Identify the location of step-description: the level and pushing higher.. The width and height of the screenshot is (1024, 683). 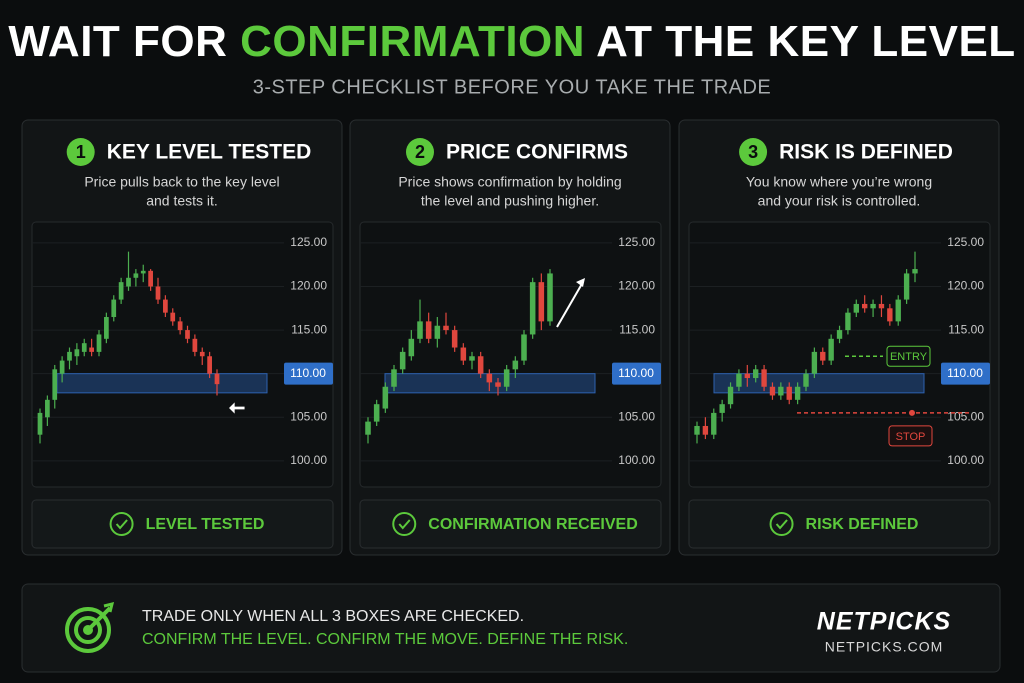
(510, 201).